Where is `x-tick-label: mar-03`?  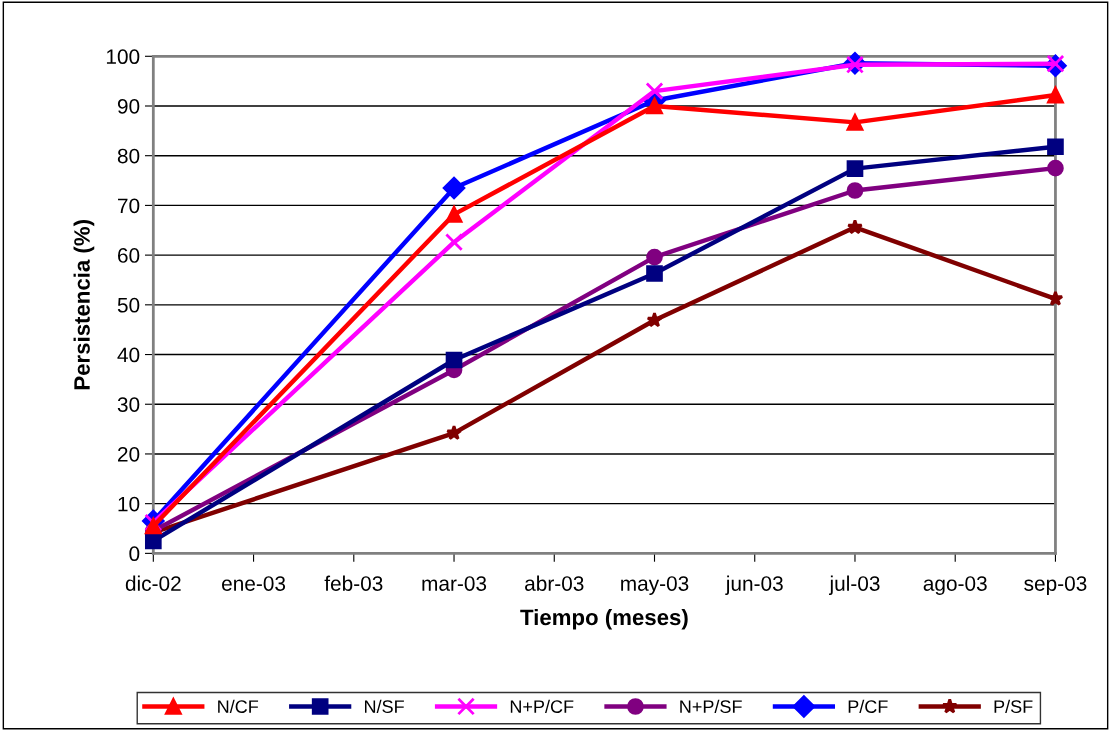
x-tick-label: mar-03 is located at coordinates (454, 583).